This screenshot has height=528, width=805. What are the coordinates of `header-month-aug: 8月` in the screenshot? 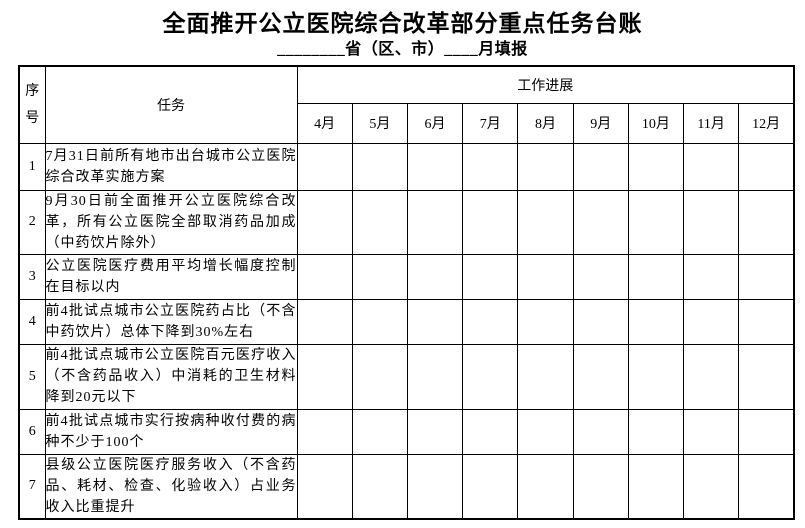 It's located at (545, 123).